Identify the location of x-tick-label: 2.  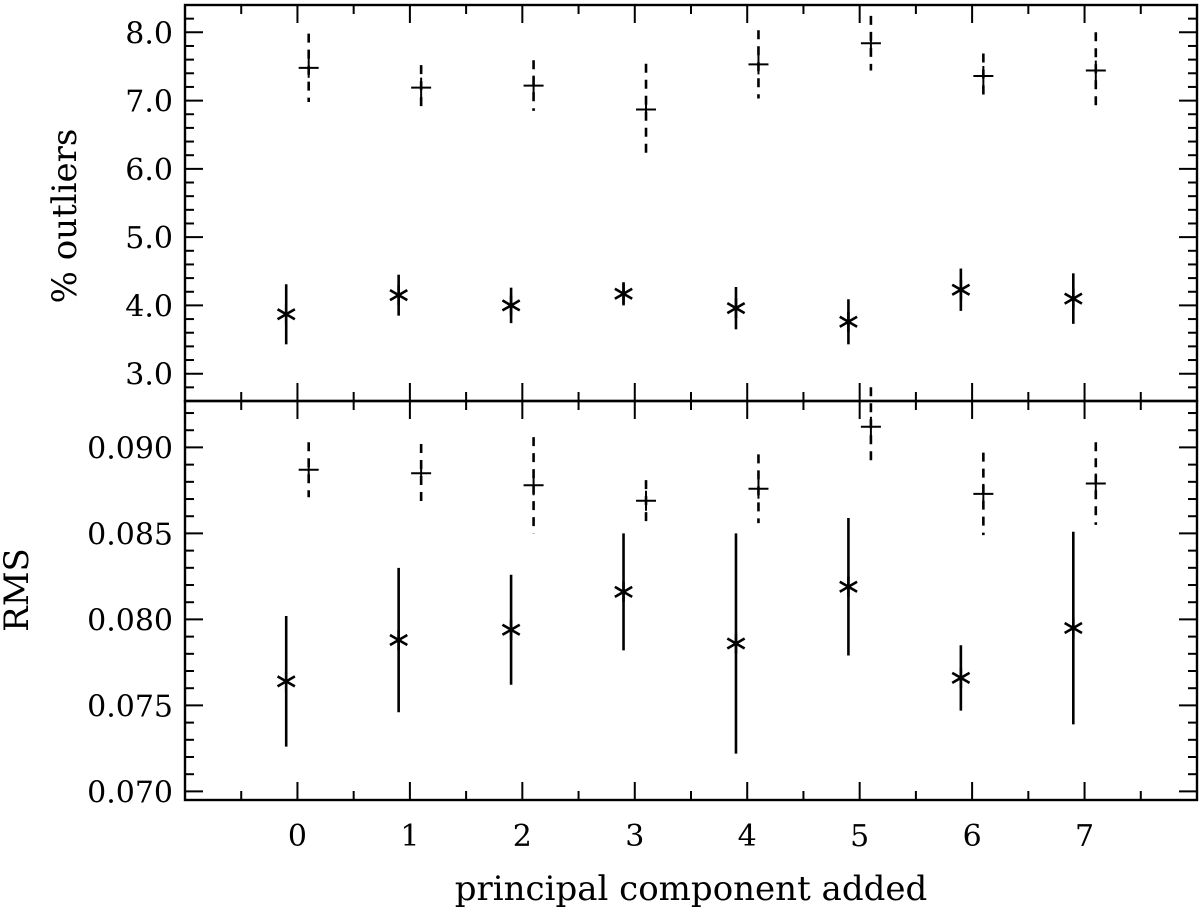
(522, 836).